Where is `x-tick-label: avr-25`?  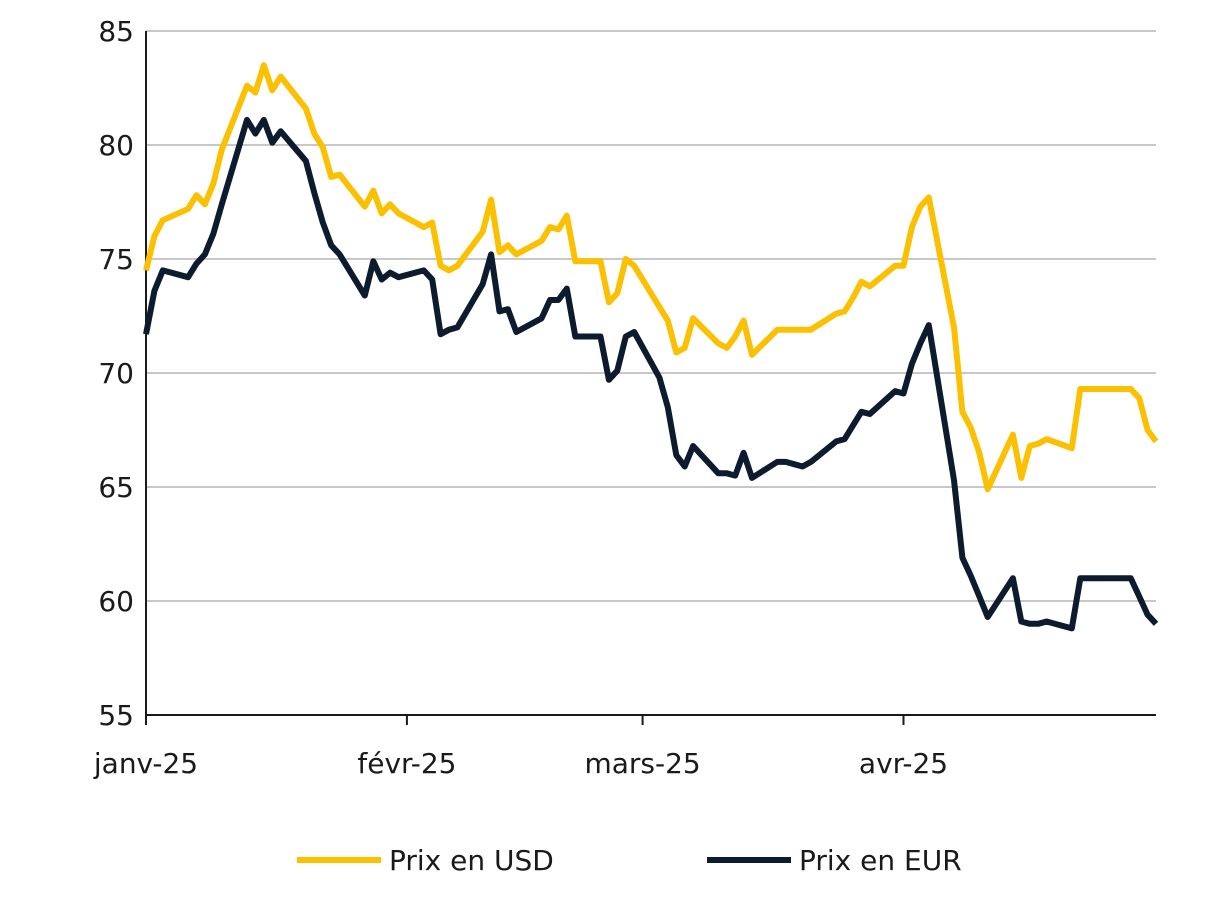
x-tick-label: avr-25 is located at coordinates (903, 763).